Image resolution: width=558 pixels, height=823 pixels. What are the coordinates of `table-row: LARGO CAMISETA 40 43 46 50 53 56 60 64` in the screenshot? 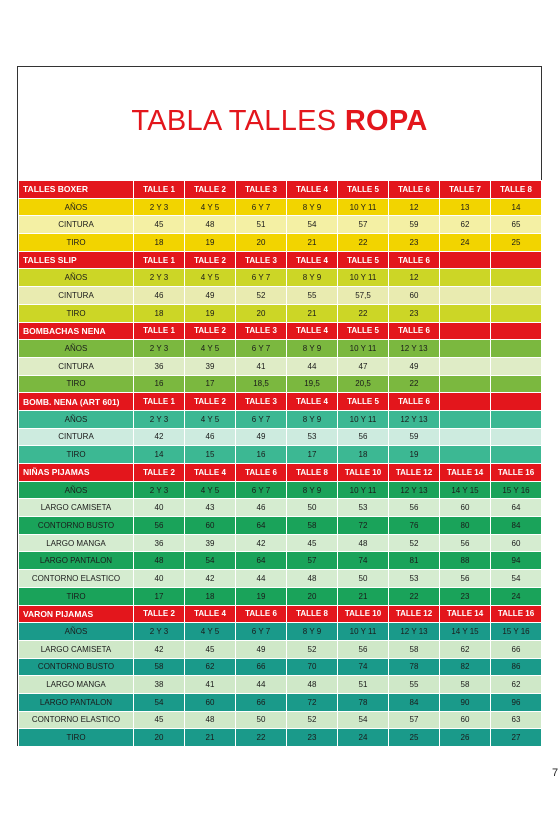 It's located at (280, 508).